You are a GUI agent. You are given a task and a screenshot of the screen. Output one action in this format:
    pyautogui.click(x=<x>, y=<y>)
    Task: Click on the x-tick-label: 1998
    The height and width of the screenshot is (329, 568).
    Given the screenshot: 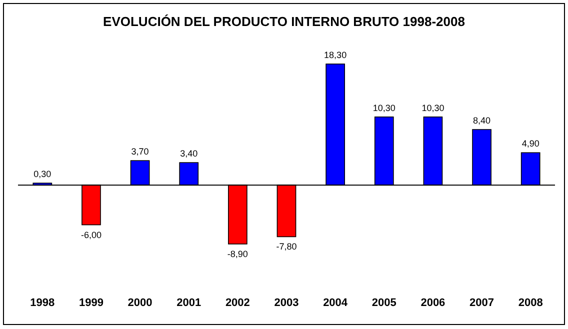 What is the action you would take?
    pyautogui.click(x=42, y=303)
    